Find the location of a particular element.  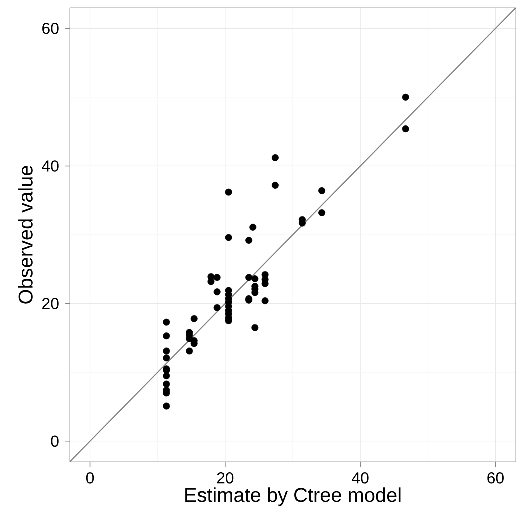

x-tick-label: 40 is located at coordinates (360, 478).